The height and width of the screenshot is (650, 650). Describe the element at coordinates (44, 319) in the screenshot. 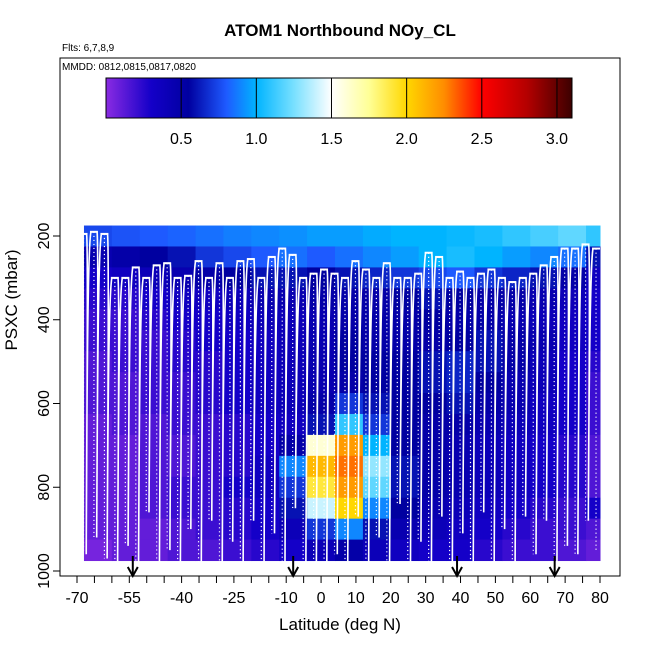

I see `y-tick-label: 400` at that location.